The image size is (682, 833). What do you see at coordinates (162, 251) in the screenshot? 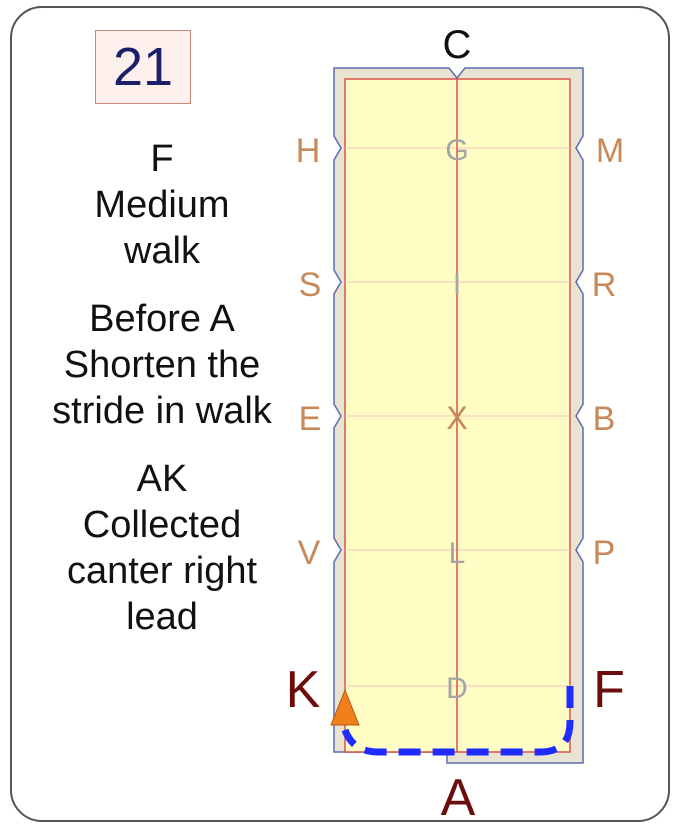
I see `instruction-line: walk` at bounding box center [162, 251].